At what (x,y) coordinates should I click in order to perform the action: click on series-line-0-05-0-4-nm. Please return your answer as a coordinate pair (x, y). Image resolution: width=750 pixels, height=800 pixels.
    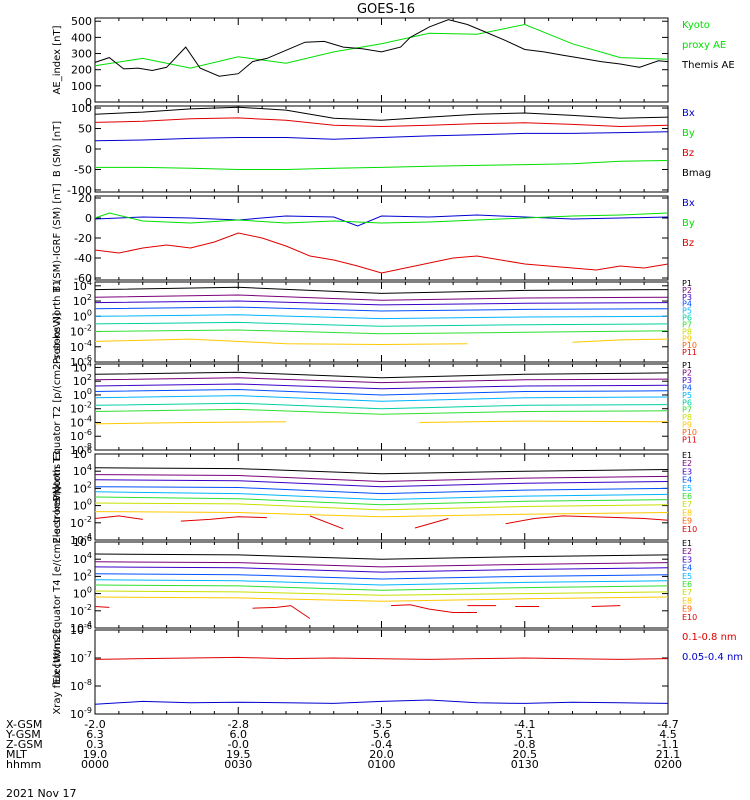
    Looking at the image, I should click on (381, 702).